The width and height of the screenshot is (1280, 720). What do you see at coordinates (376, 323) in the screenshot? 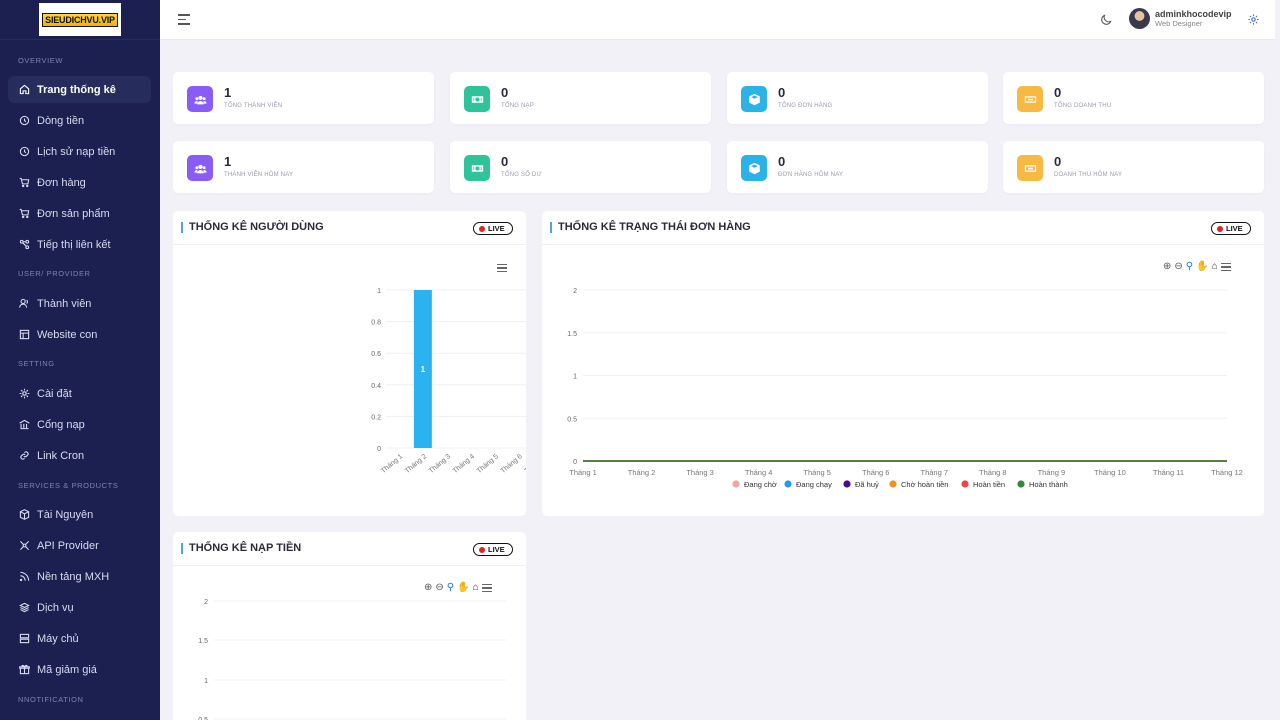
I see `y-tick-label: 0.8` at bounding box center [376, 323].